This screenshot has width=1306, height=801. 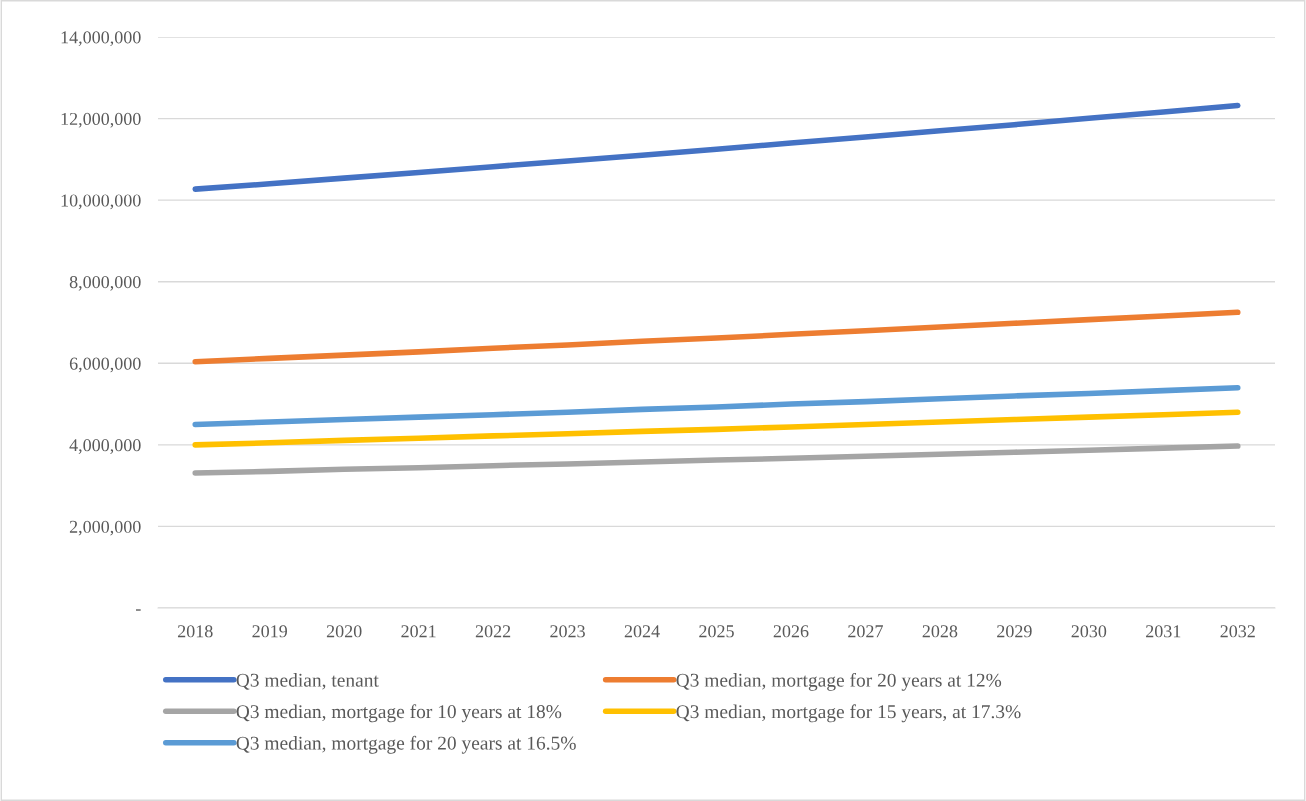 I want to click on legend-label: Q3 median, mortgage for 10 years at 18%, so click(x=399, y=713).